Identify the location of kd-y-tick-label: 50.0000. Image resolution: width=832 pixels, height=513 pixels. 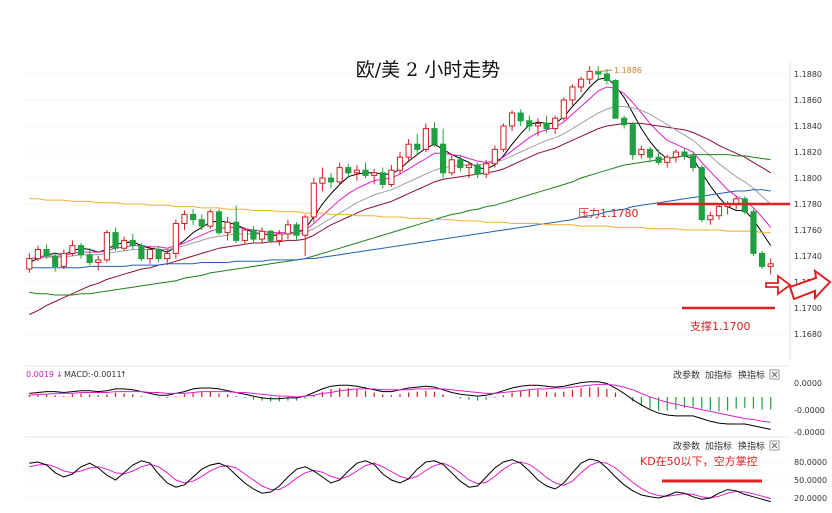
(810, 480).